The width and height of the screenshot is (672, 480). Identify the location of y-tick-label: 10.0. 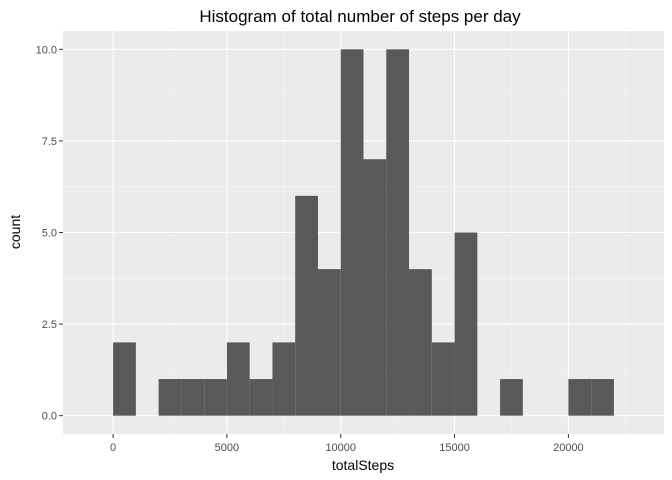
(46, 50).